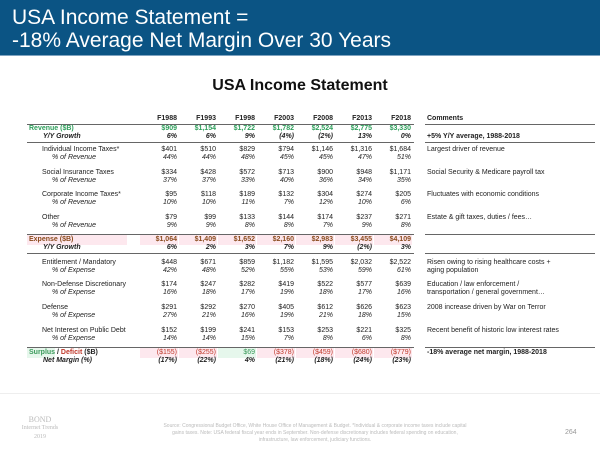 The image size is (600, 450). Describe the element at coordinates (300, 248) in the screenshot. I see `table-row: Y/Y Growth 6% 2% 3% 7% 9% (2%) 3%` at that location.